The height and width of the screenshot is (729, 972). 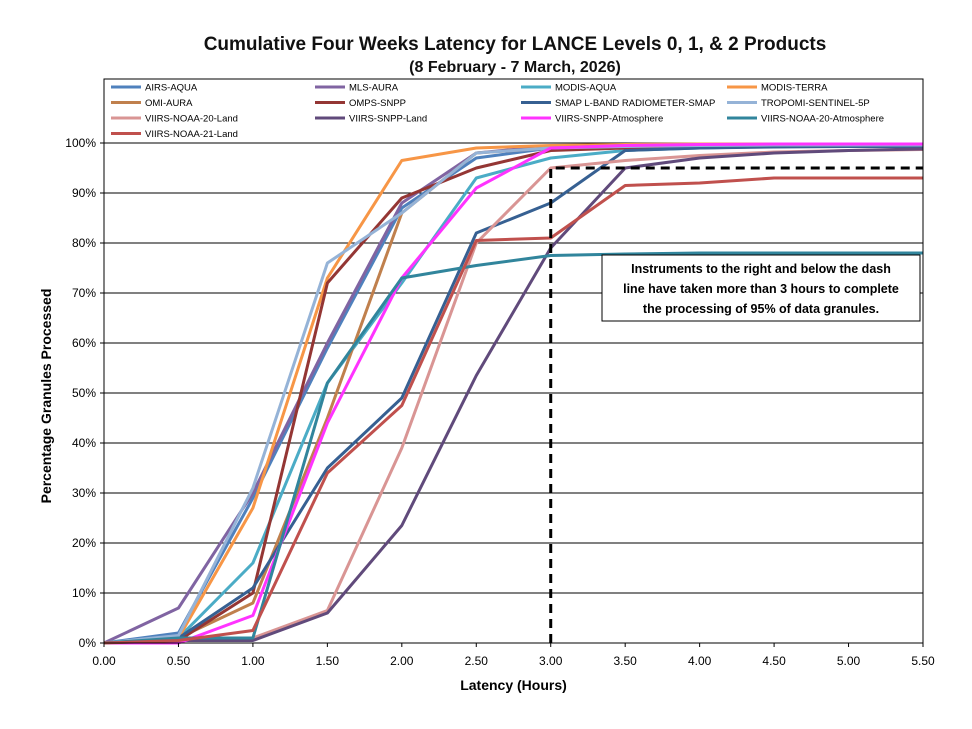 What do you see at coordinates (849, 661) in the screenshot?
I see `x-tick-label: 5.00` at bounding box center [849, 661].